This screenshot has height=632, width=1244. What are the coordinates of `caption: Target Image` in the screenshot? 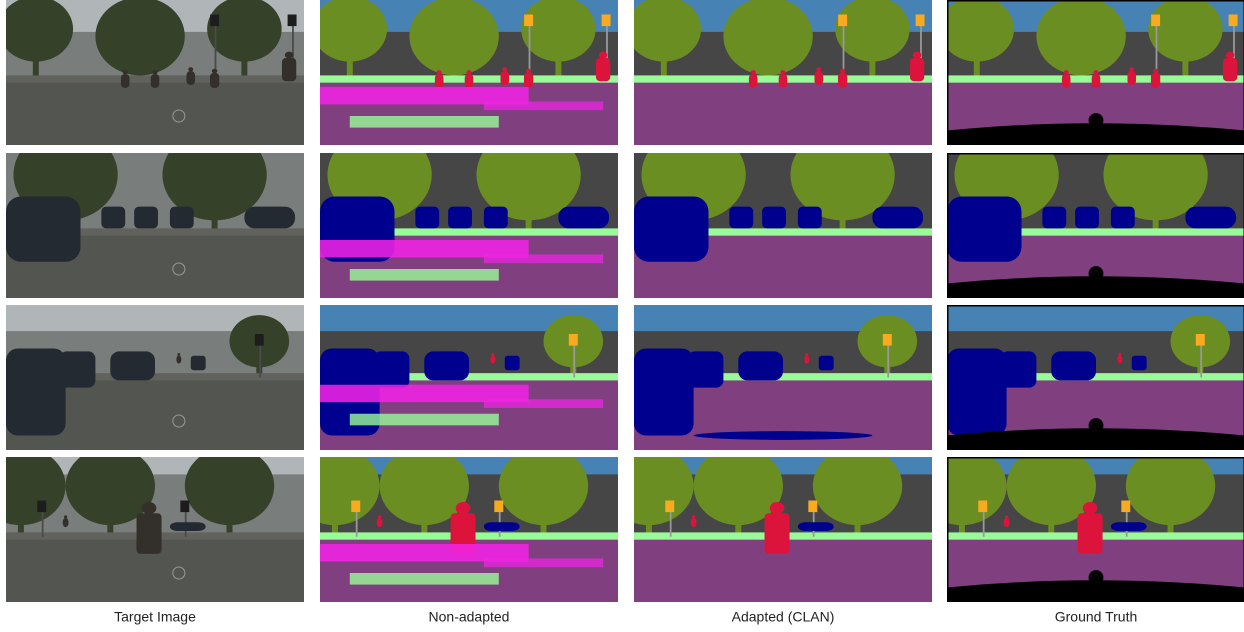 It's located at (155, 617).